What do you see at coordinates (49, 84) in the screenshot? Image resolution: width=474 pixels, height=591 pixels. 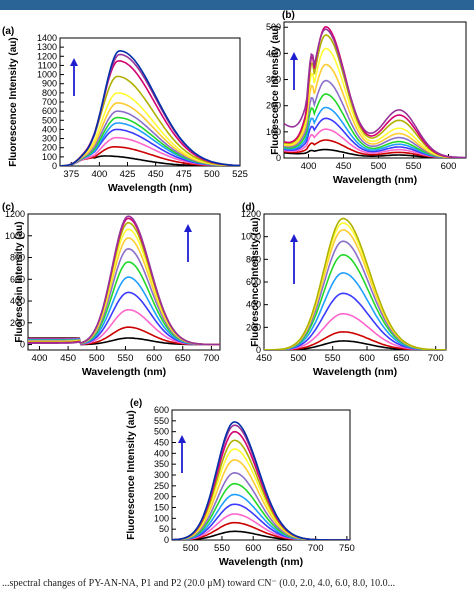 I see `y-tick-label: 900` at bounding box center [49, 84].